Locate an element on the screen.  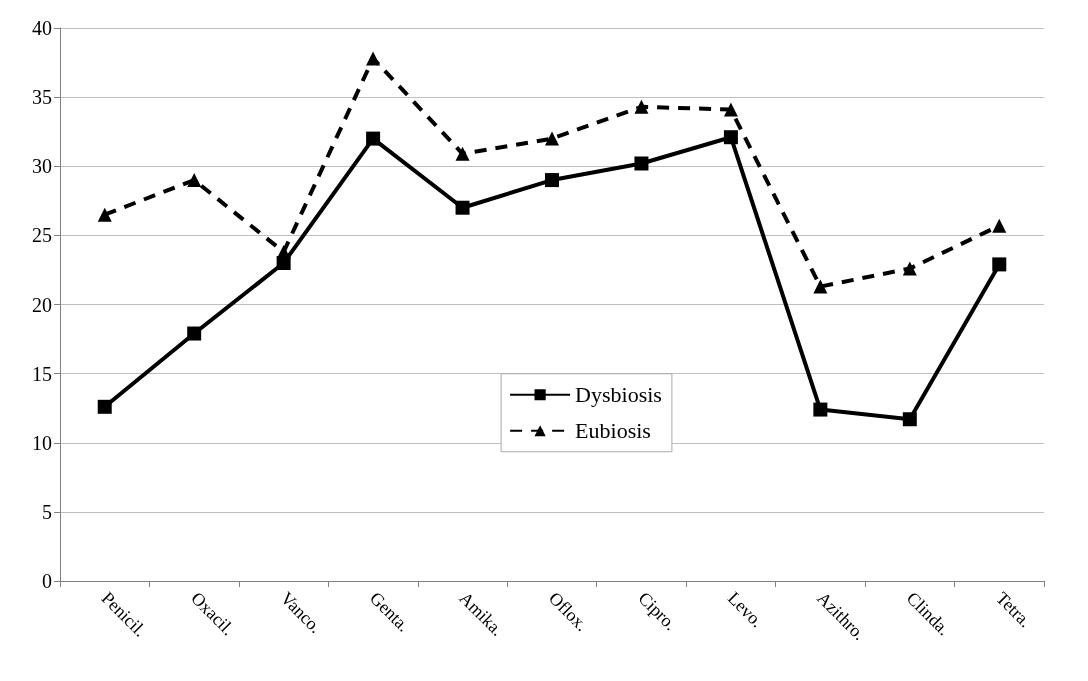
y-tick-label: 30 is located at coordinates (42, 166).